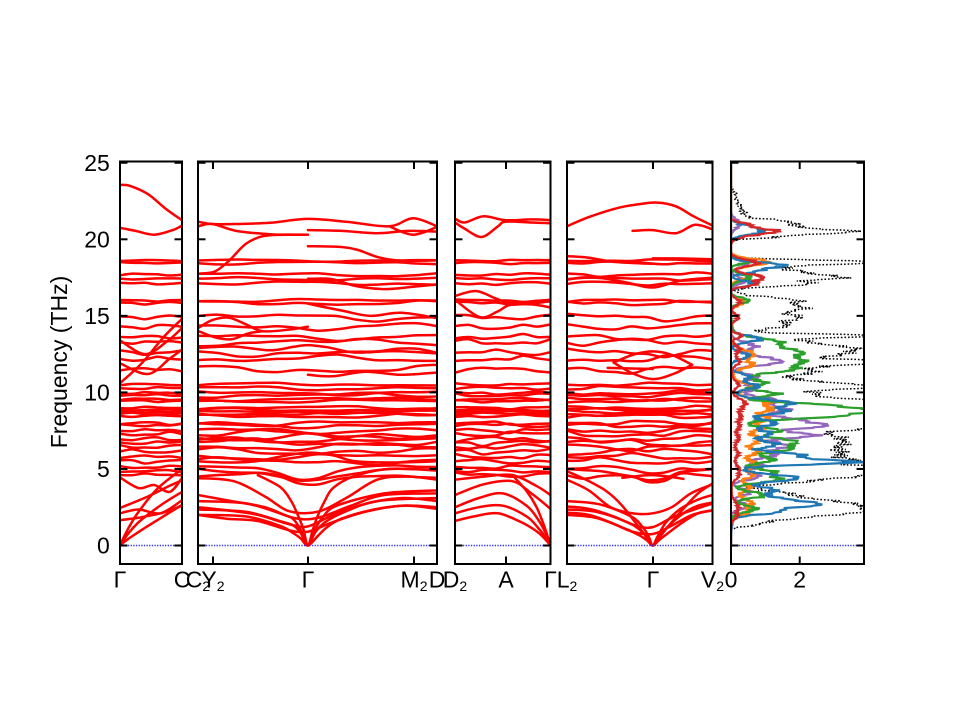 The image size is (960, 720). What do you see at coordinates (103, 469) in the screenshot?
I see `svg-text: 5` at bounding box center [103, 469].